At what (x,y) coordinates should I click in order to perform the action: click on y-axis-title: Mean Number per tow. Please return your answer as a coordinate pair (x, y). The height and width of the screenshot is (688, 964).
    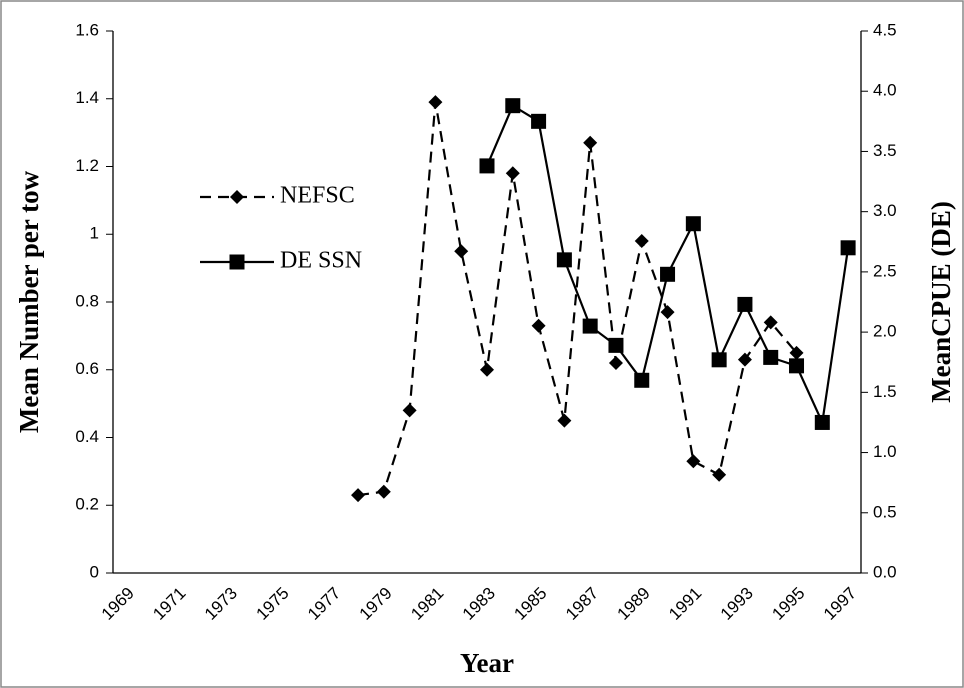
    Looking at the image, I should click on (29, 301).